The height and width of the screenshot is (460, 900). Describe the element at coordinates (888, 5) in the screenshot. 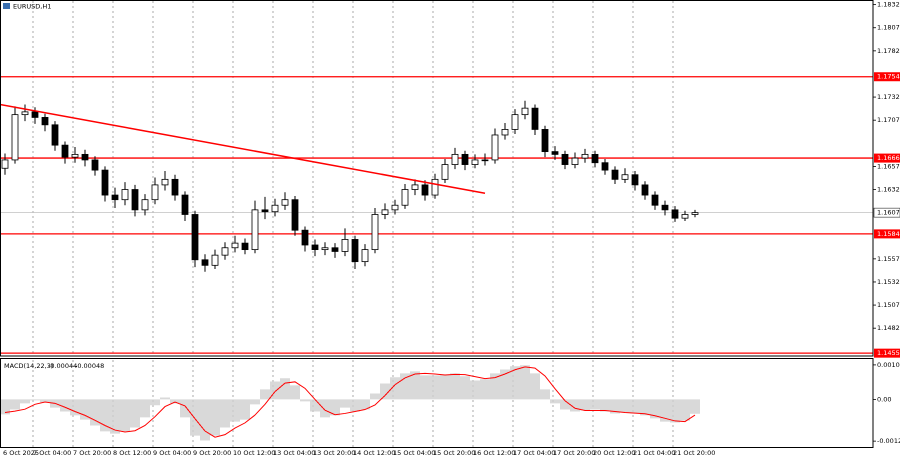

I see `y-tick-label: 1.1832` at that location.